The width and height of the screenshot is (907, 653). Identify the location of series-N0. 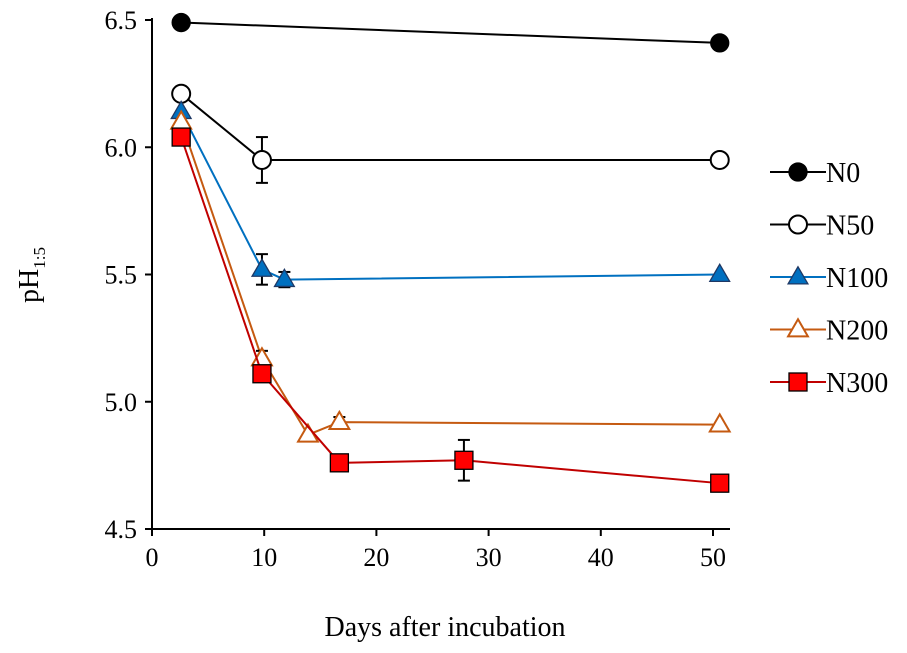
(450, 32).